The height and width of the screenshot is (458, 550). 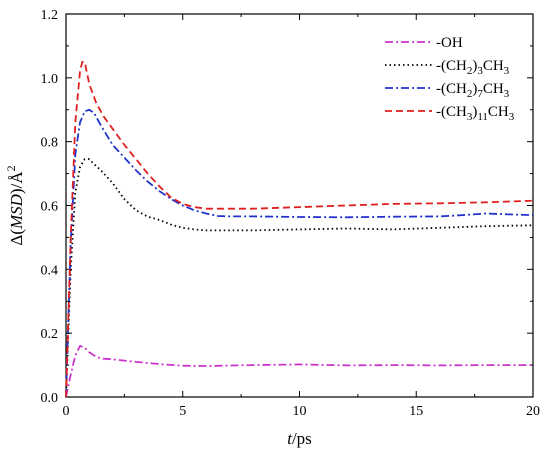 I want to click on legend-label-1: -(CH2)3CH3, so click(x=473, y=67).